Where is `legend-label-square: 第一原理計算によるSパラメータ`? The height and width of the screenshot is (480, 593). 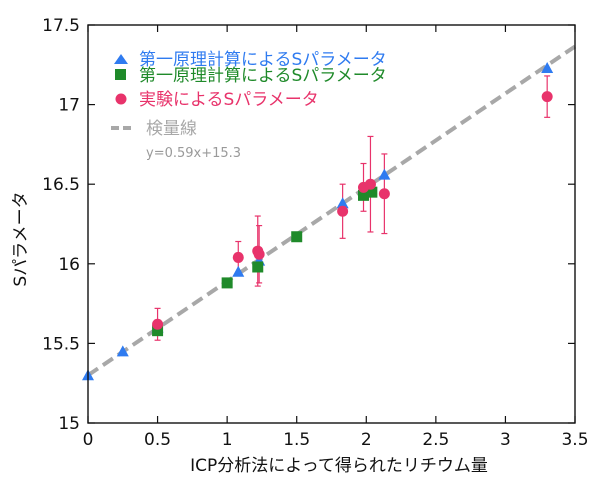 legend-label-square: 第一原理計算によるSパラメータ is located at coordinates (263, 76).